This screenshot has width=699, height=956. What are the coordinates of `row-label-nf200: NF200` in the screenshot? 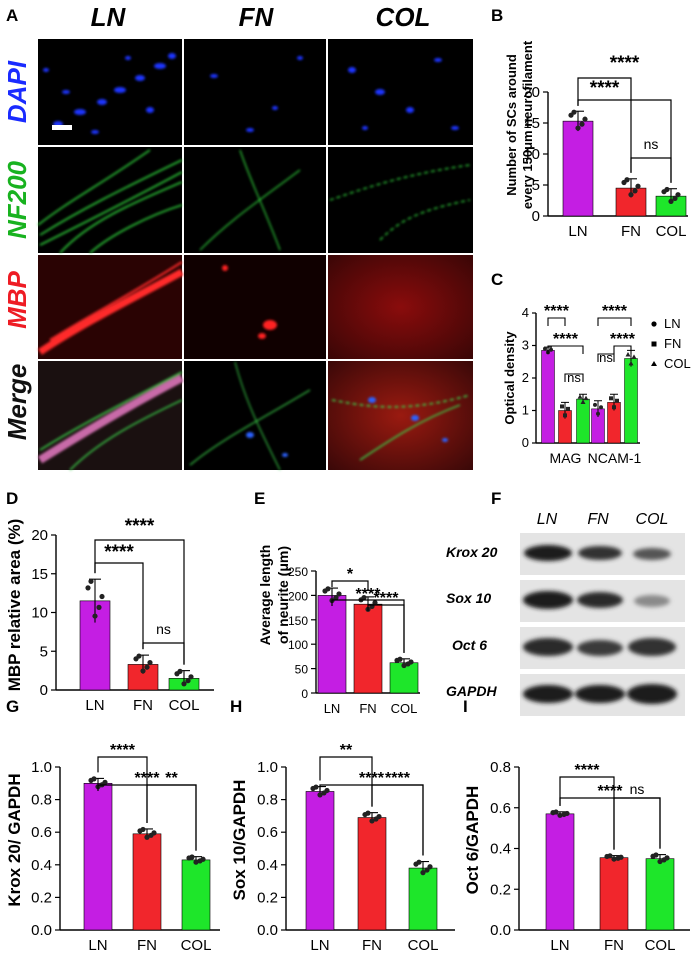 It's located at (17, 199).